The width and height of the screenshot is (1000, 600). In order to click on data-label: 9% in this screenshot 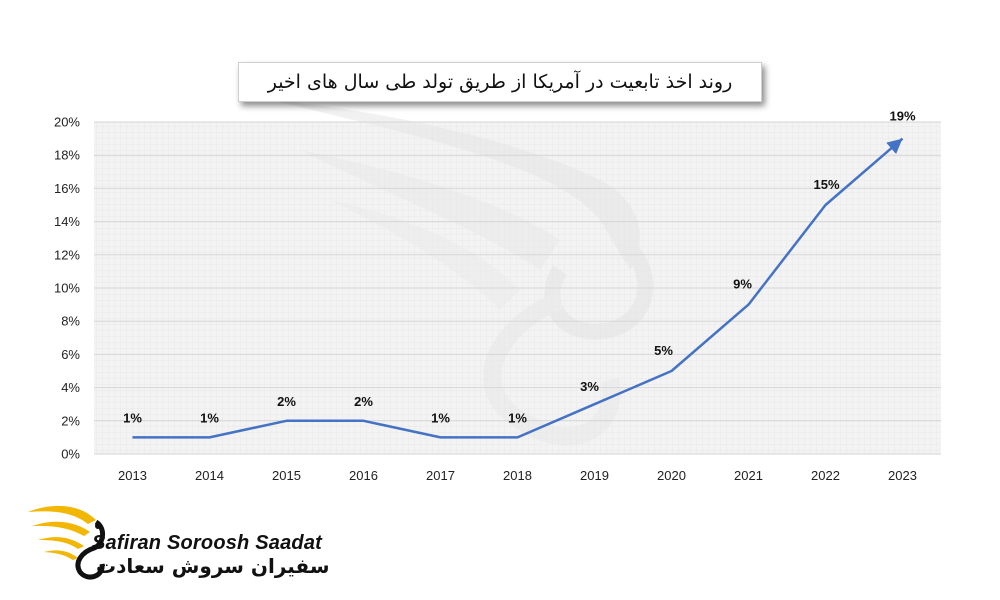, I will do `click(742, 284)`.